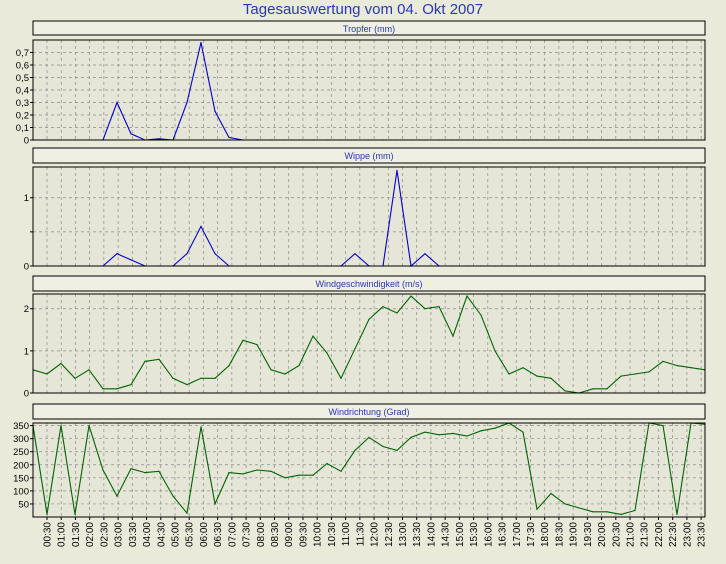 The height and width of the screenshot is (564, 726). Describe the element at coordinates (289, 534) in the screenshot. I see `x-tick-label: 09:00` at that location.